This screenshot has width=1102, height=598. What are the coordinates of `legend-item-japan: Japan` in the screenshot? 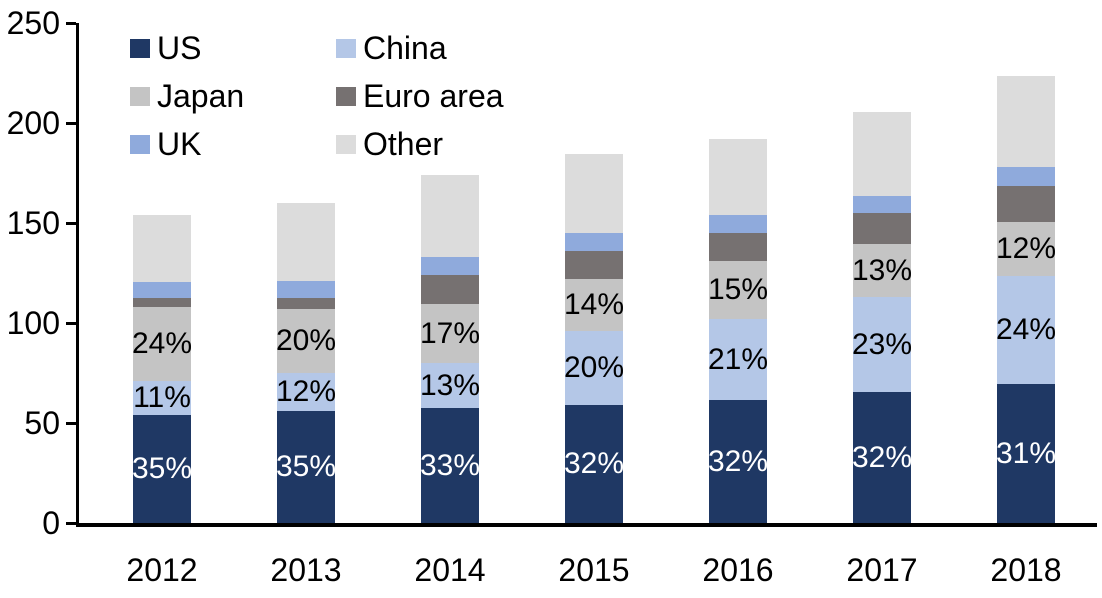 It's located at (233, 96).